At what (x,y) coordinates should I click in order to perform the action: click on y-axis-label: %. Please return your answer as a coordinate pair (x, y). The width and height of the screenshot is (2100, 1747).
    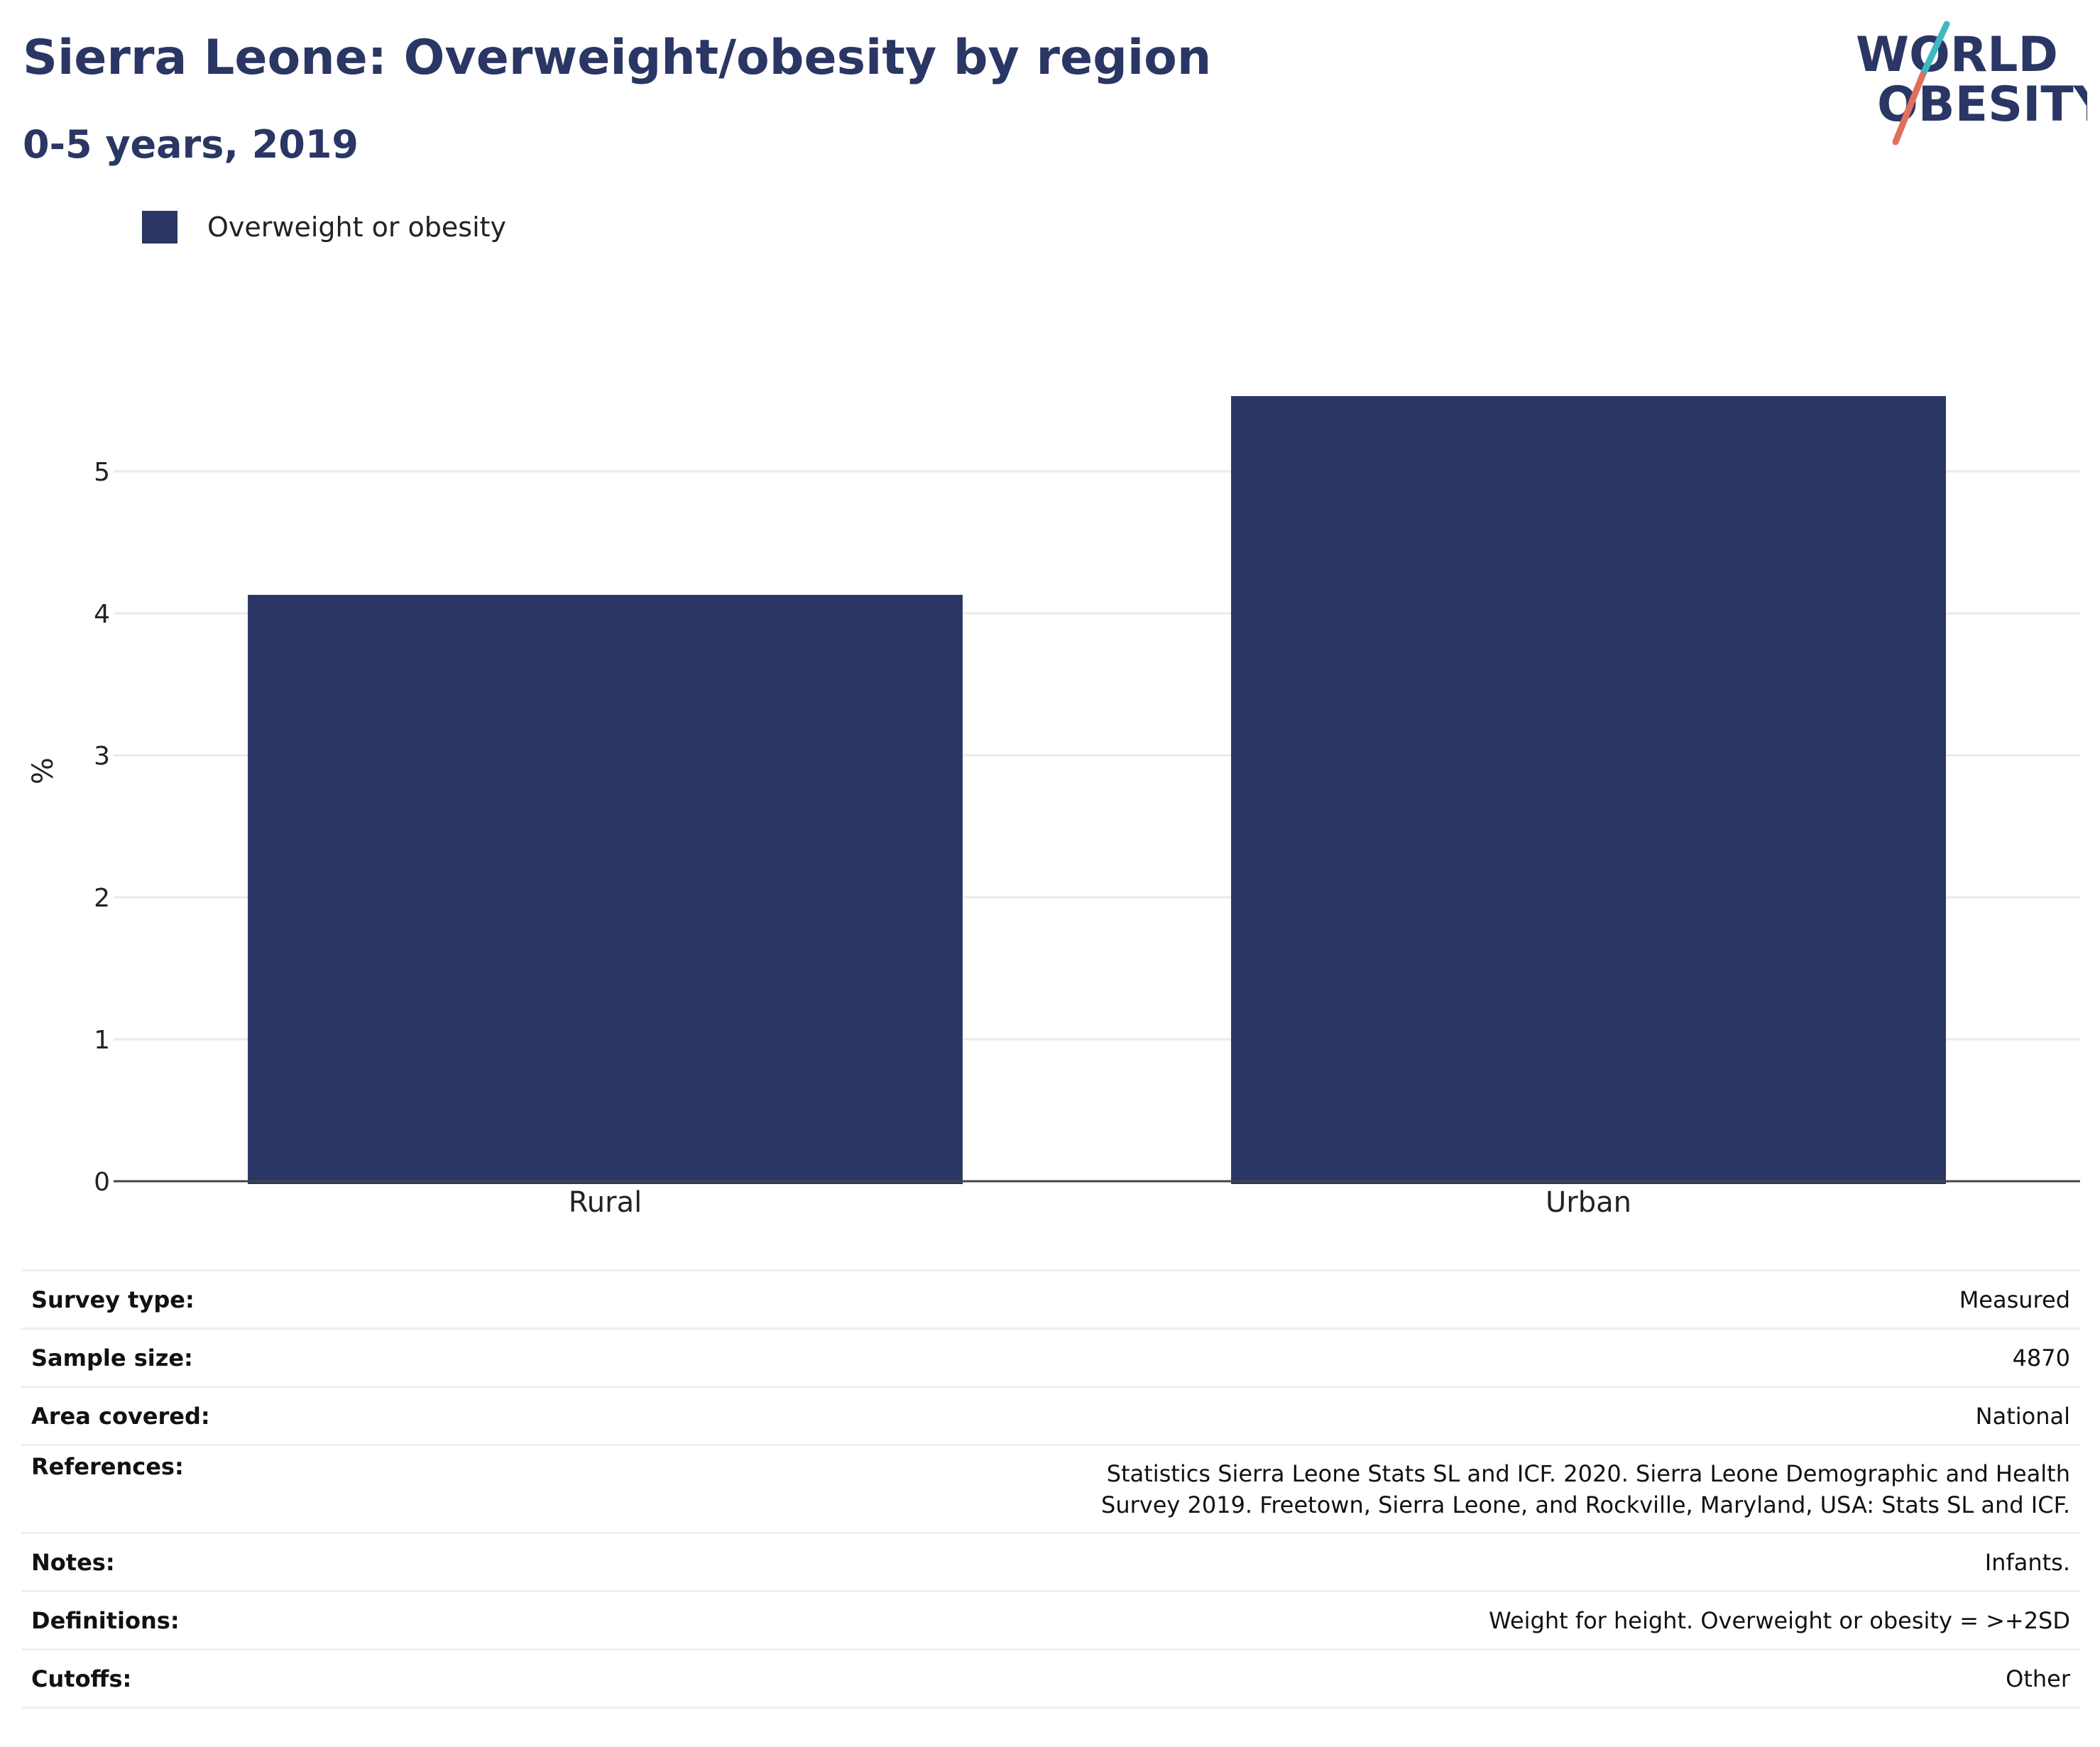
    Looking at the image, I should click on (43, 770).